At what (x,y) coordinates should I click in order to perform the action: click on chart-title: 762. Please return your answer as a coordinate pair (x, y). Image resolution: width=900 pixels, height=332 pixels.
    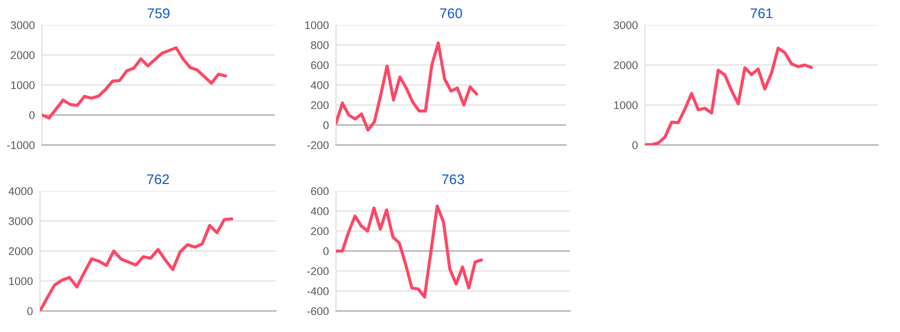
    Looking at the image, I should click on (158, 179).